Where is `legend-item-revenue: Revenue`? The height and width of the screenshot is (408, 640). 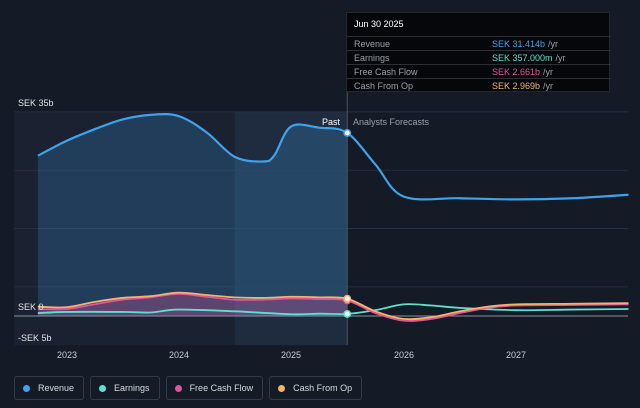
legend-item-revenue: Revenue is located at coordinates (49, 388).